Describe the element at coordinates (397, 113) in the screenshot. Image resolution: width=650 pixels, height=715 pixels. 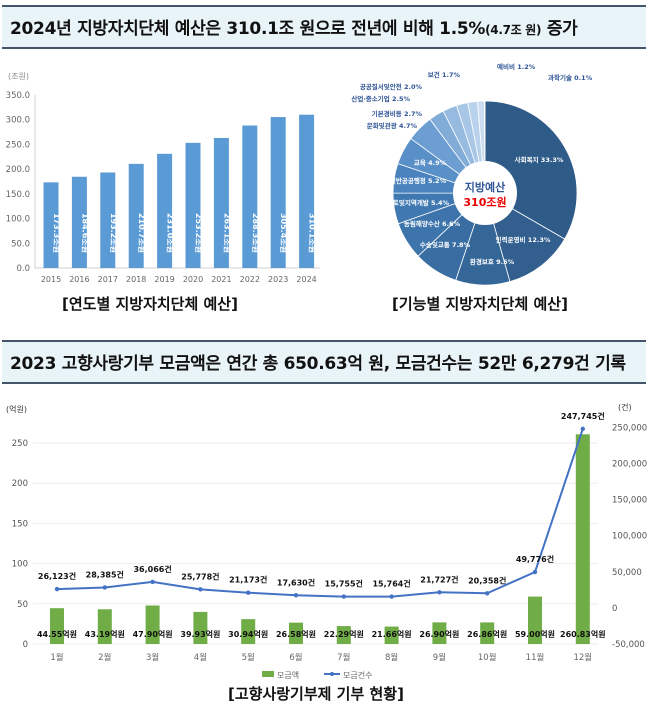
I see `donut-slice-label: 기본경비등 2.7%` at that location.